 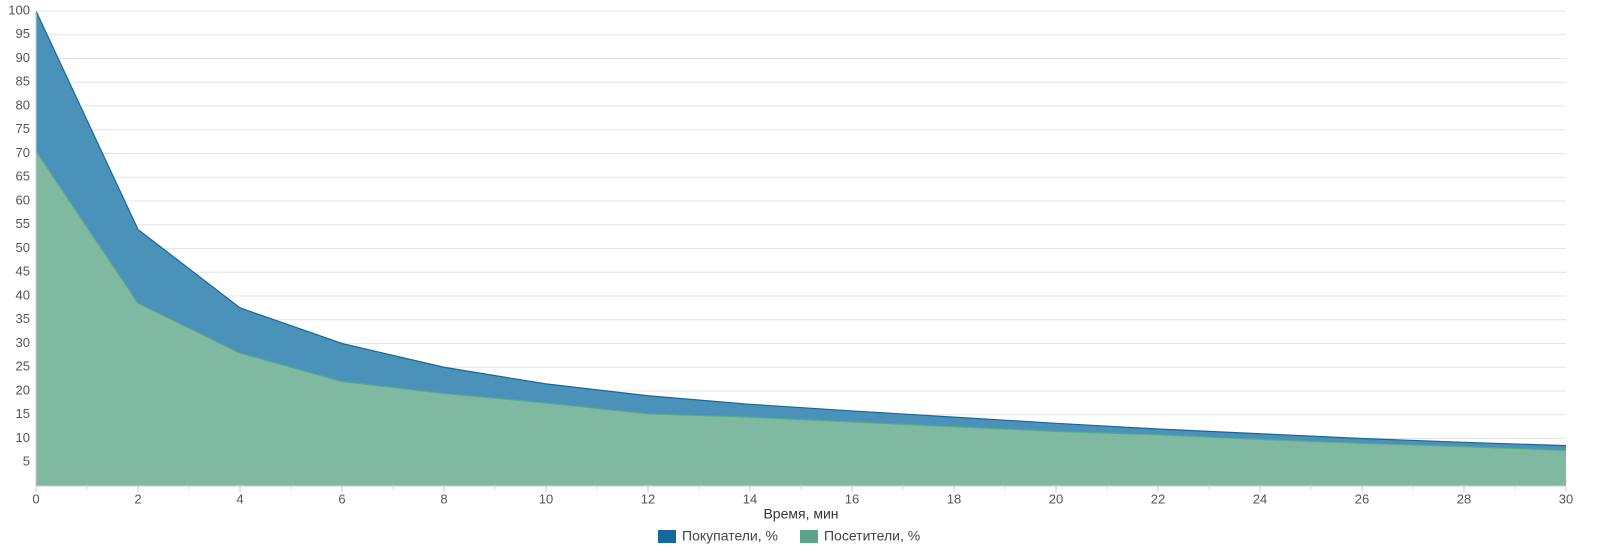 What do you see at coordinates (23, 366) in the screenshot?
I see `y-tick-label: 25` at bounding box center [23, 366].